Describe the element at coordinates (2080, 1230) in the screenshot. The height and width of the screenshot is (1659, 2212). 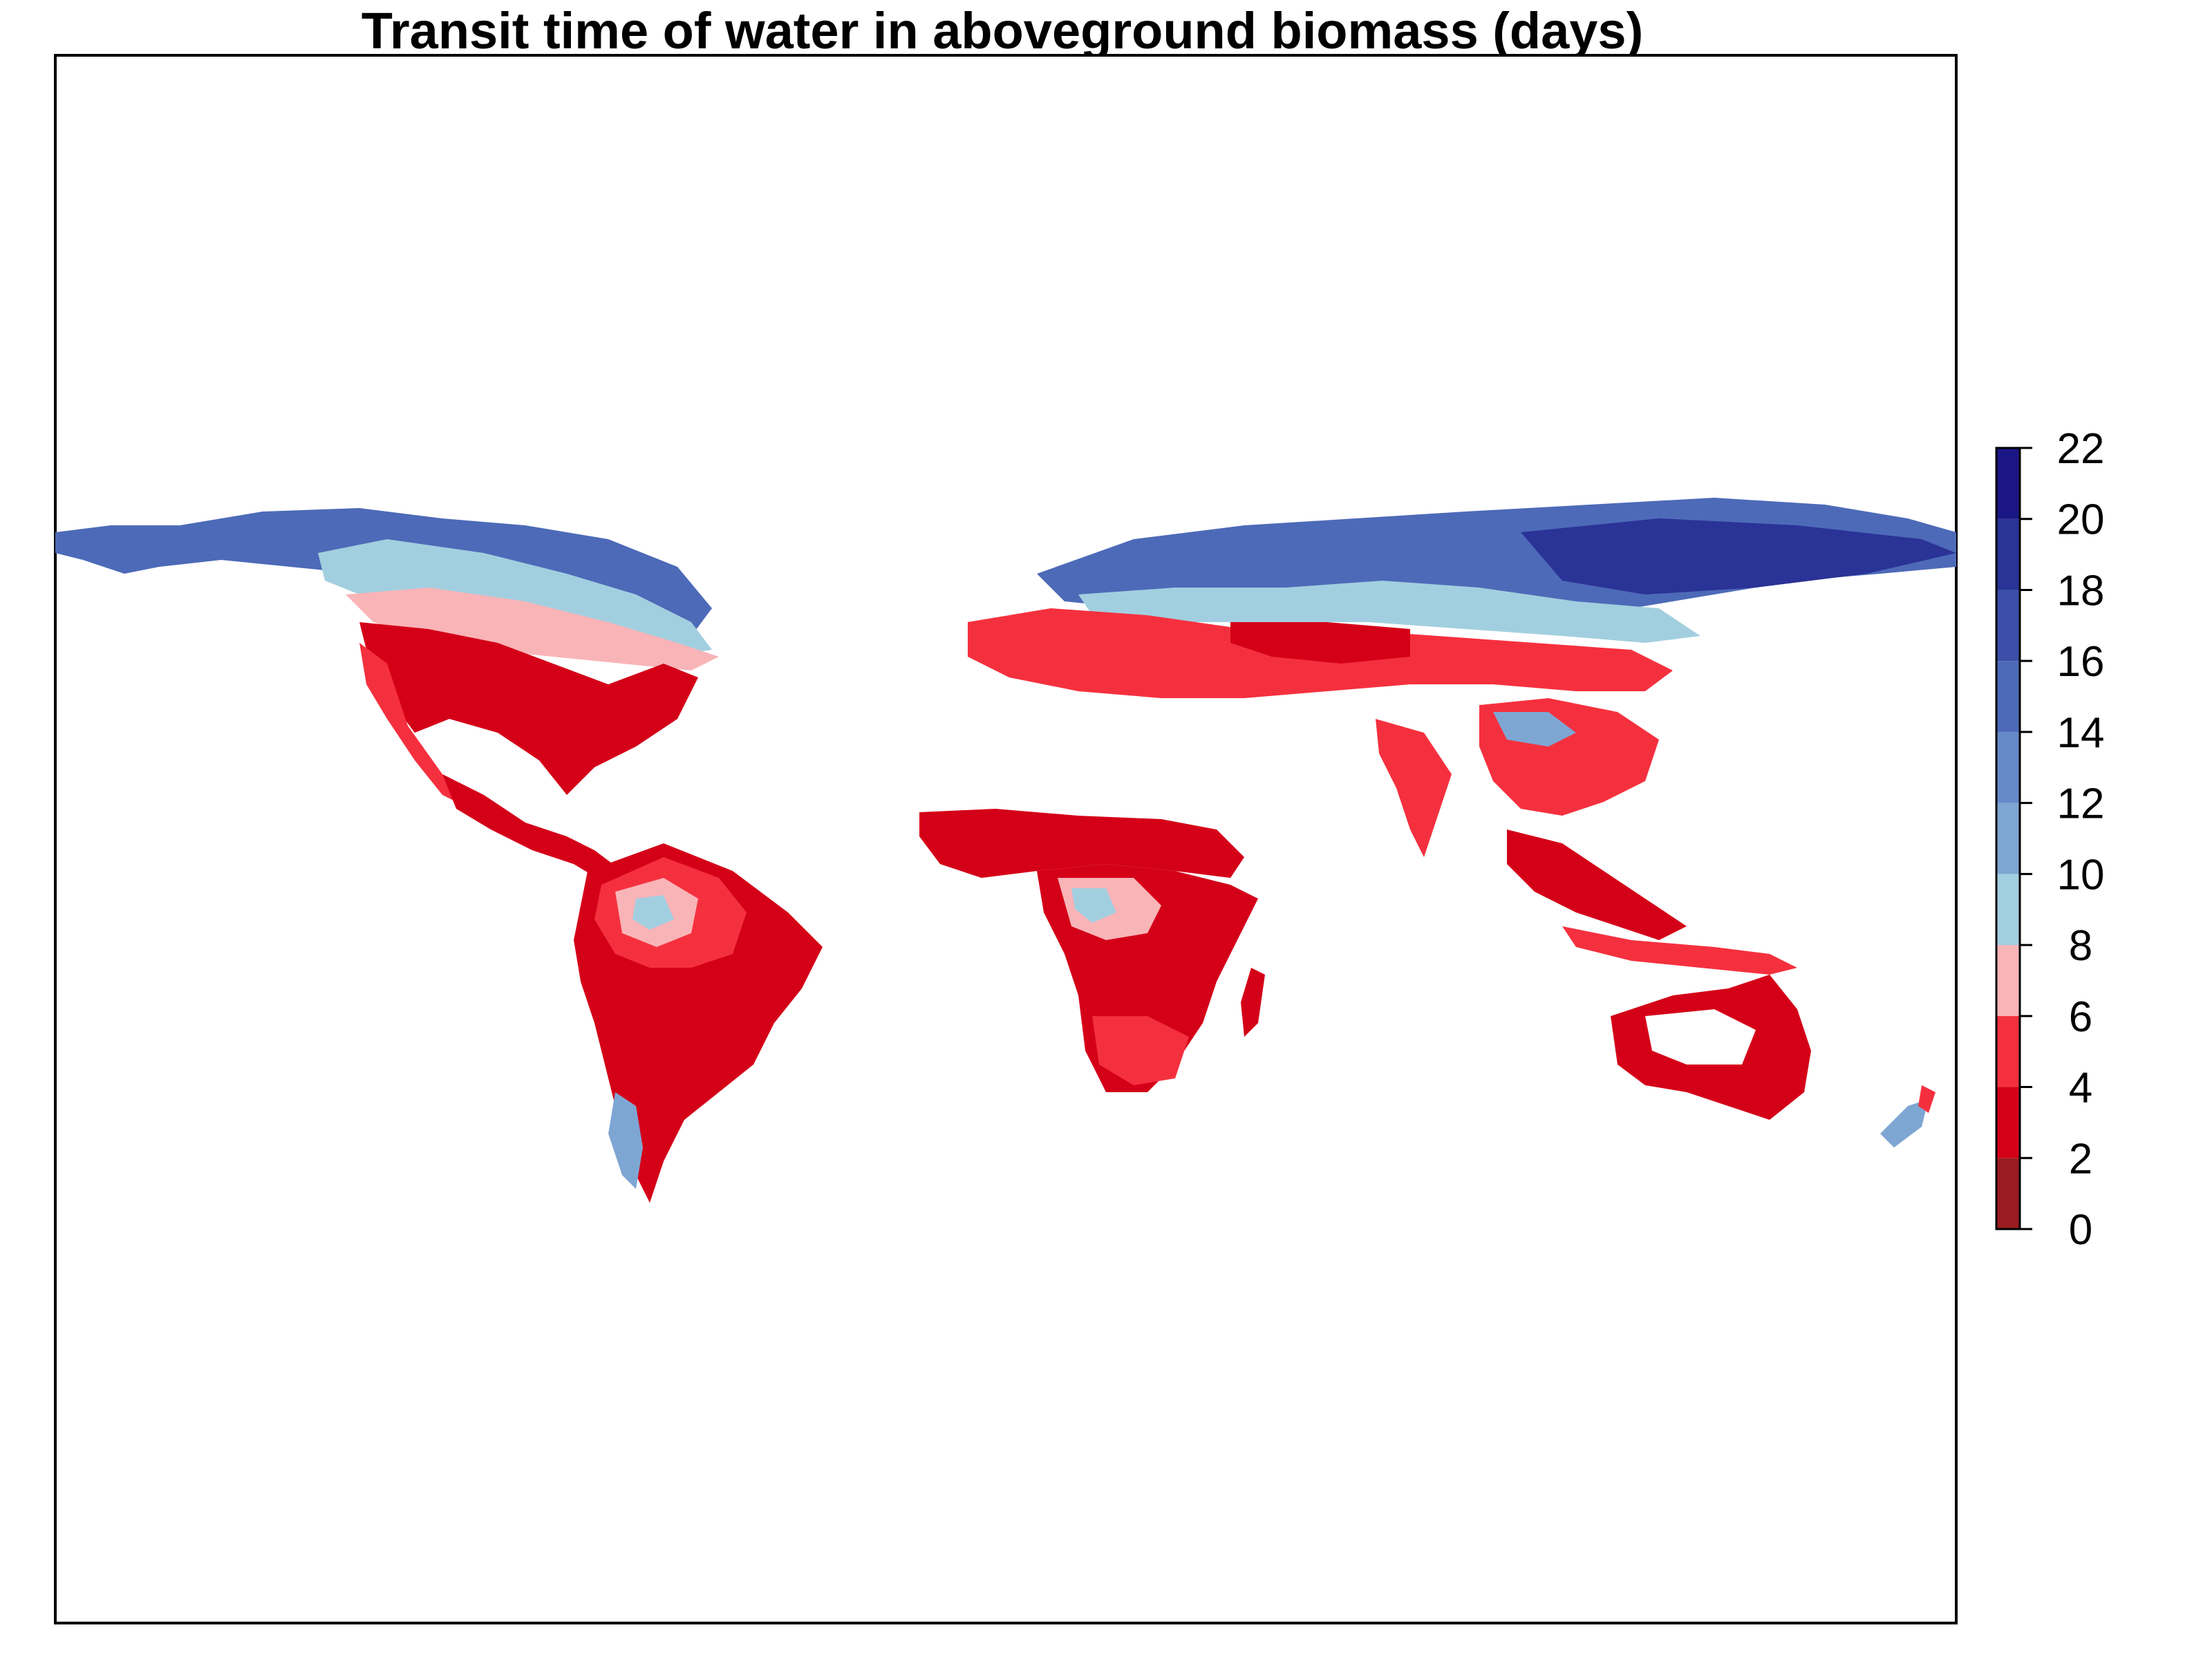
I see `legend-tick-label: 0` at that location.